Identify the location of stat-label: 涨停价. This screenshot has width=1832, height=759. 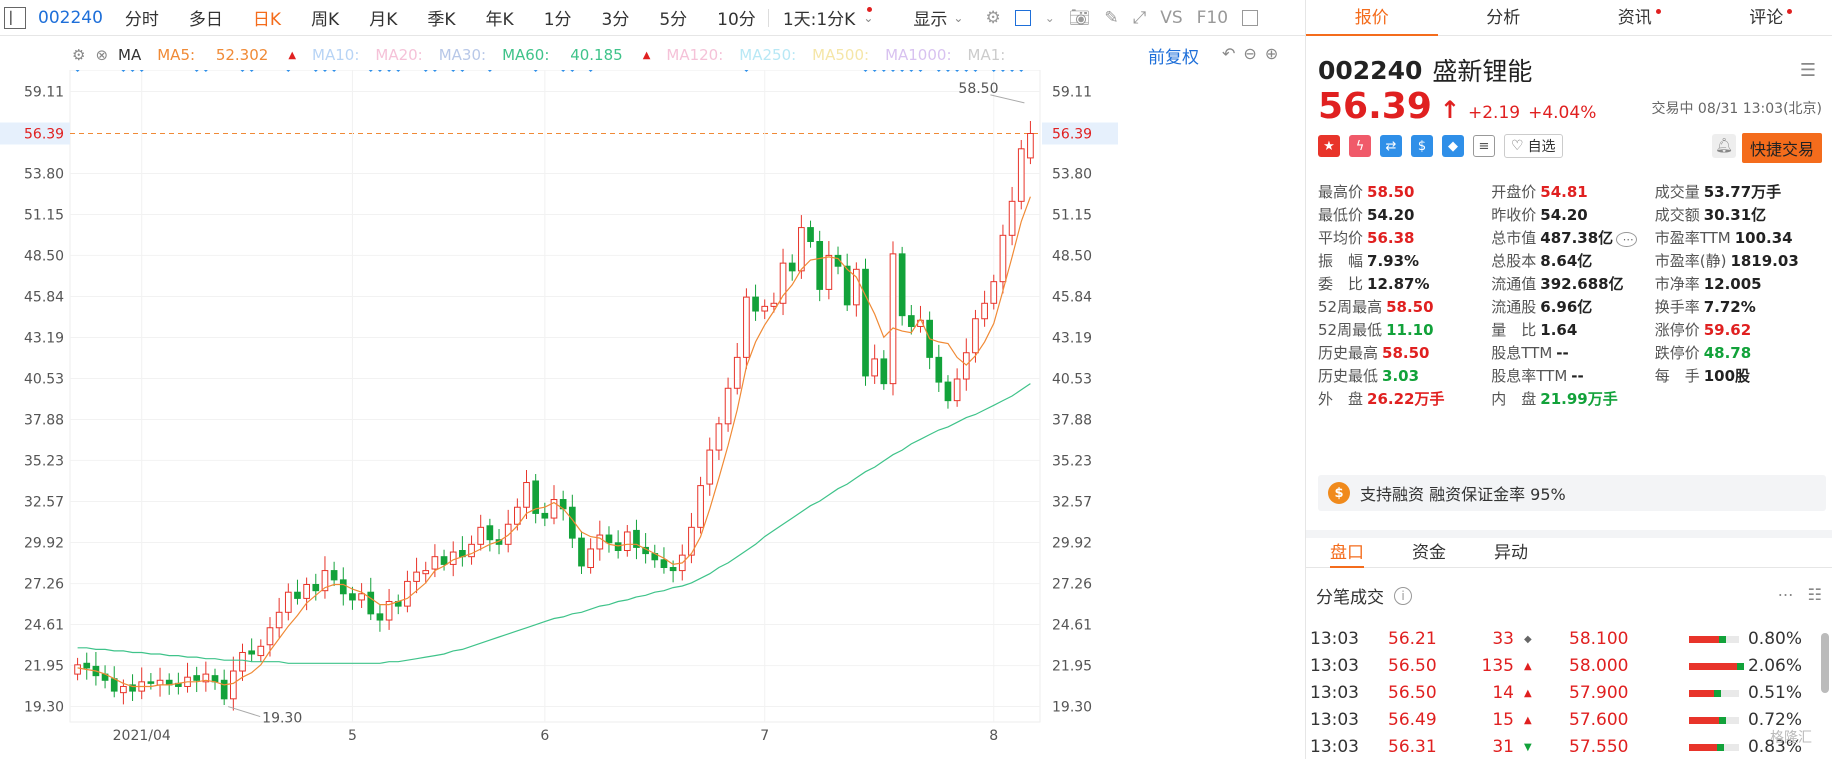
(1677, 330).